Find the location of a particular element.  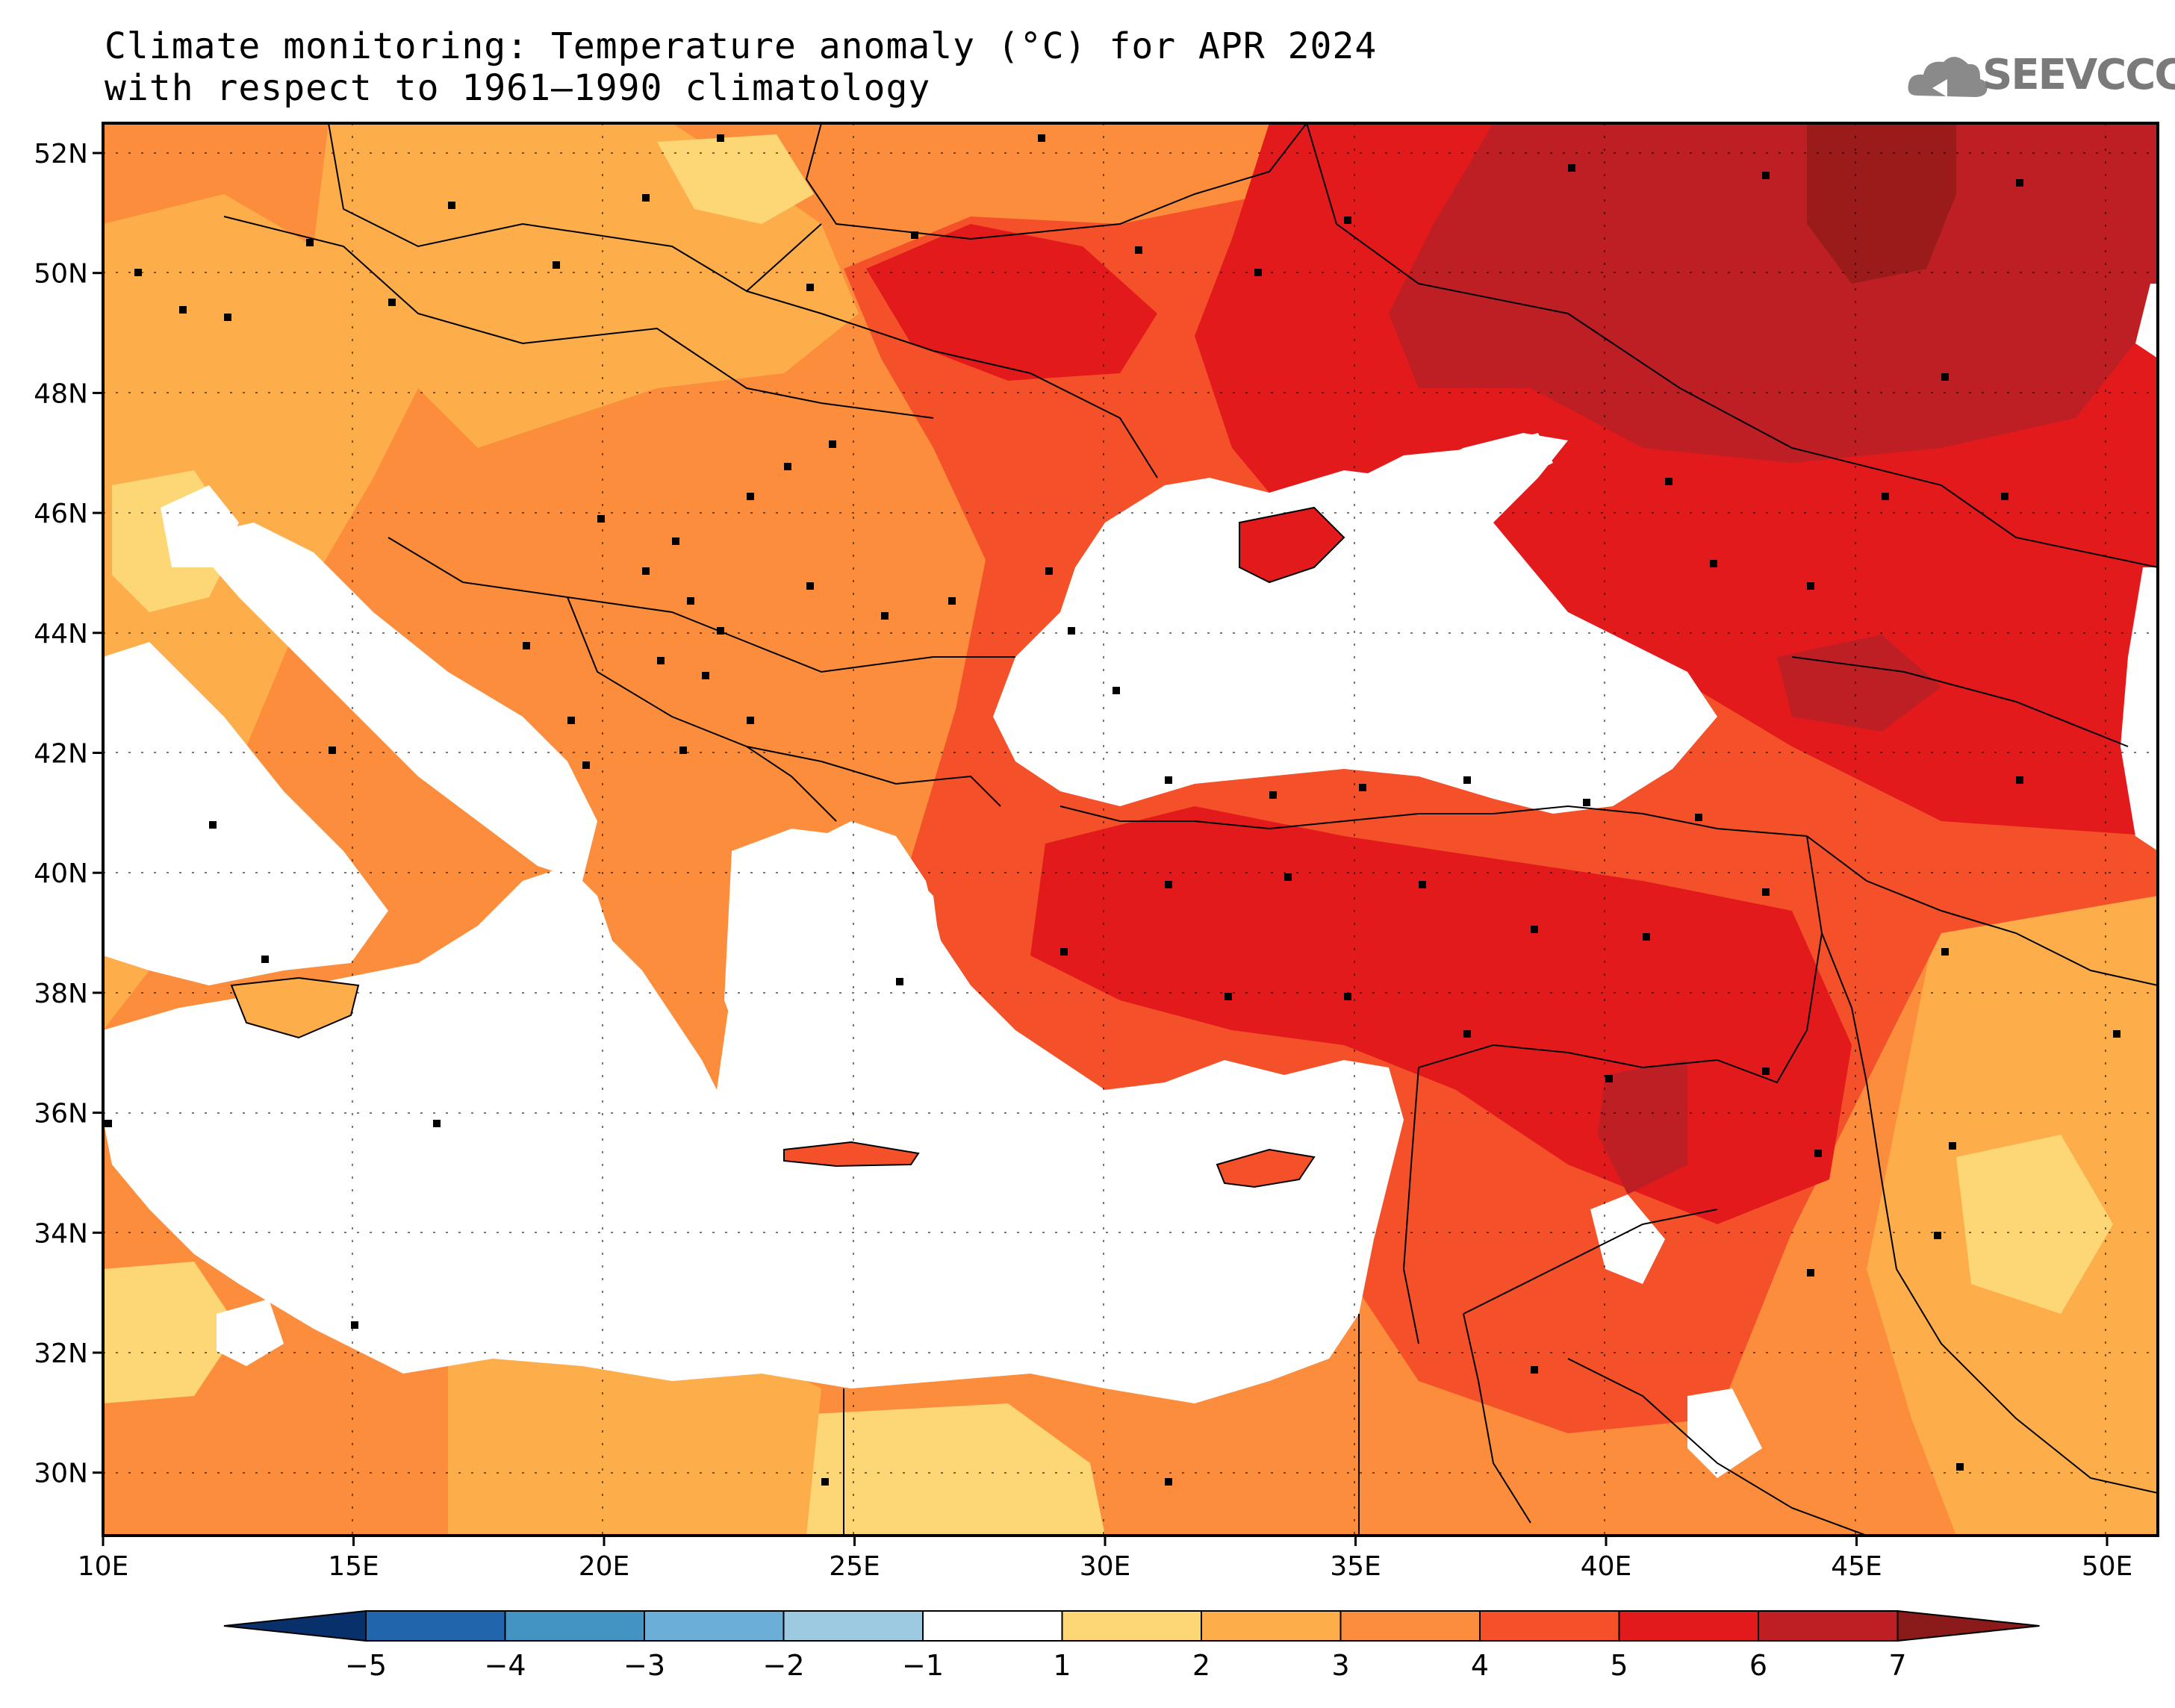

lon-tick-label: 50E is located at coordinates (2107, 1566).